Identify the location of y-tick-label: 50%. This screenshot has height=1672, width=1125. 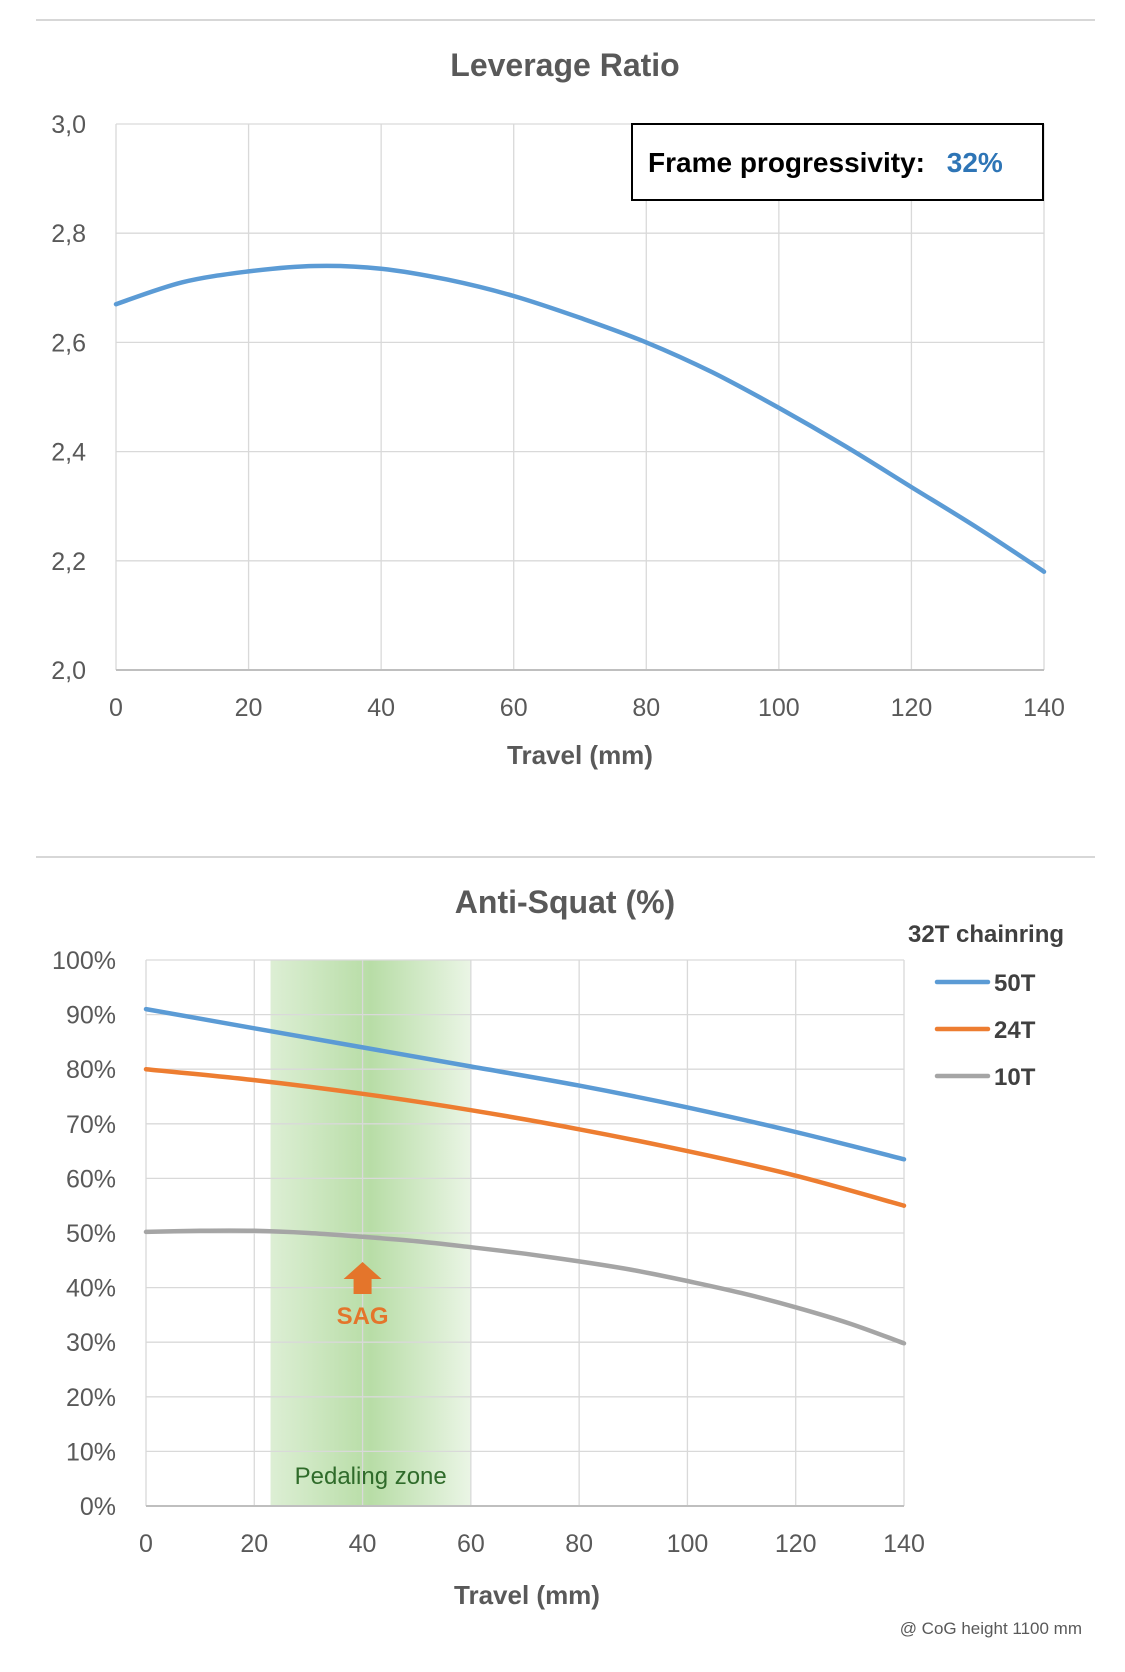
(91, 1234).